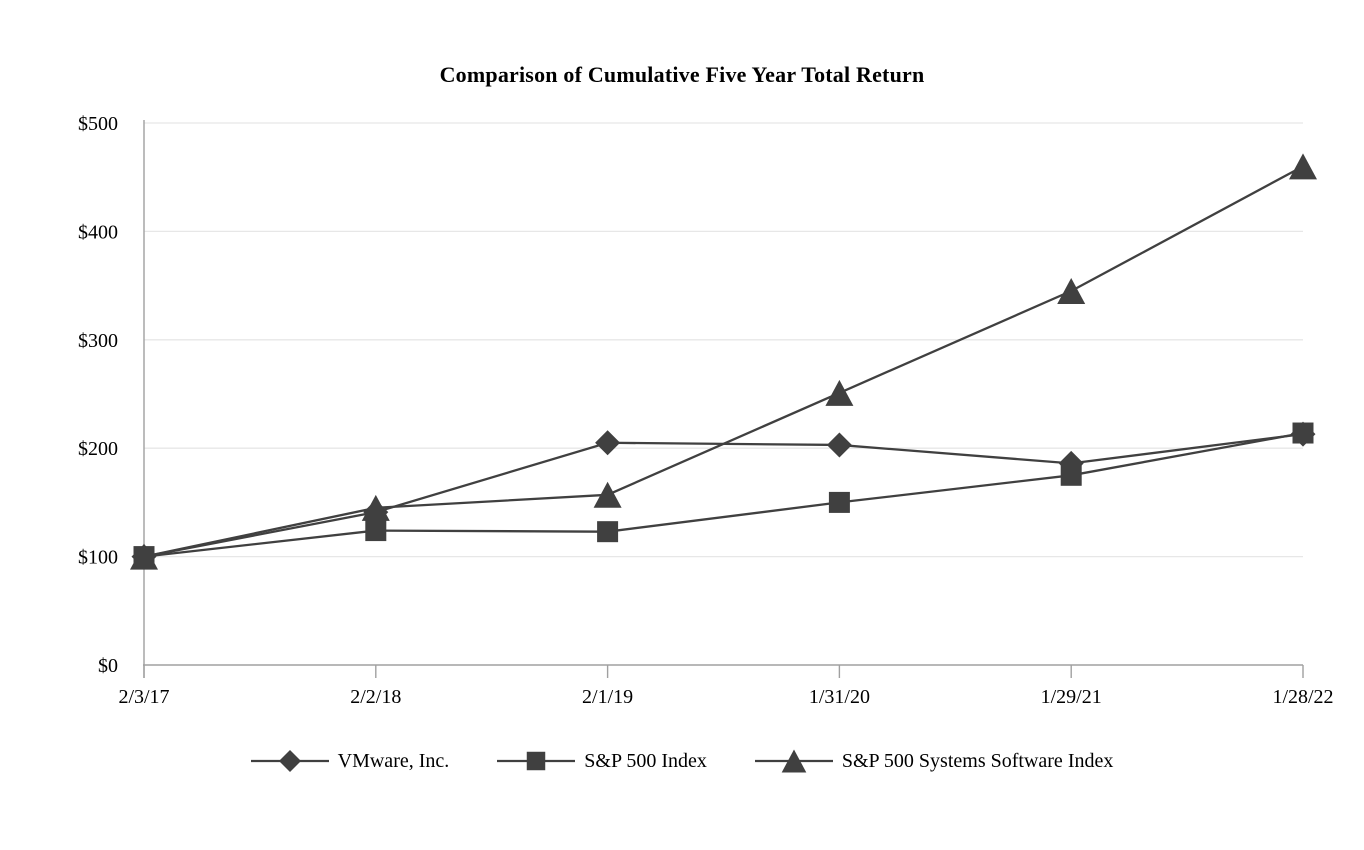  What do you see at coordinates (723, 494) in the screenshot?
I see `series-line-square` at bounding box center [723, 494].